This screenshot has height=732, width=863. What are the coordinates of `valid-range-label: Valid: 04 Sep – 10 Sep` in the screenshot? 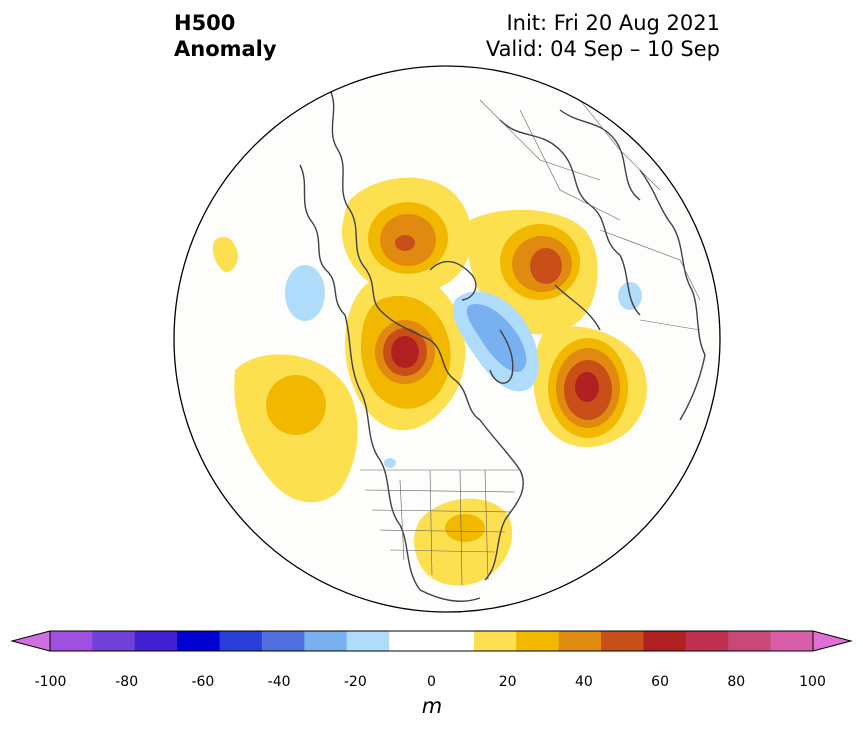 It's located at (602, 49).